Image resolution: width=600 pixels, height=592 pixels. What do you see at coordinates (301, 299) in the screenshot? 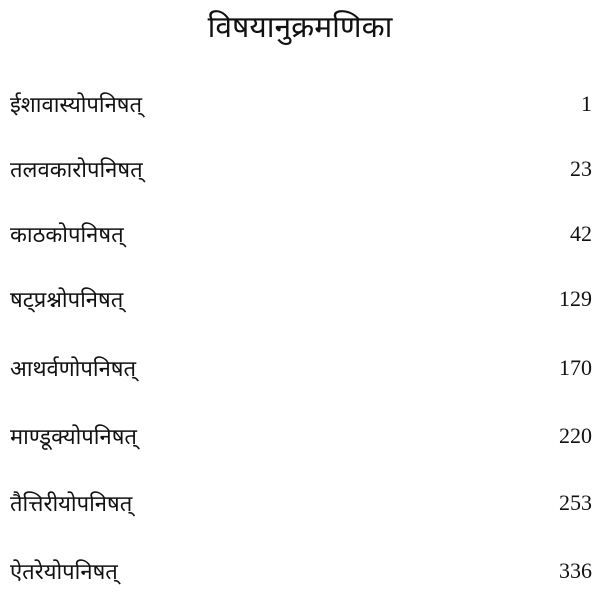
I see `toc-entry: षट्प्रश्नोपनिषत् 129` at bounding box center [301, 299].